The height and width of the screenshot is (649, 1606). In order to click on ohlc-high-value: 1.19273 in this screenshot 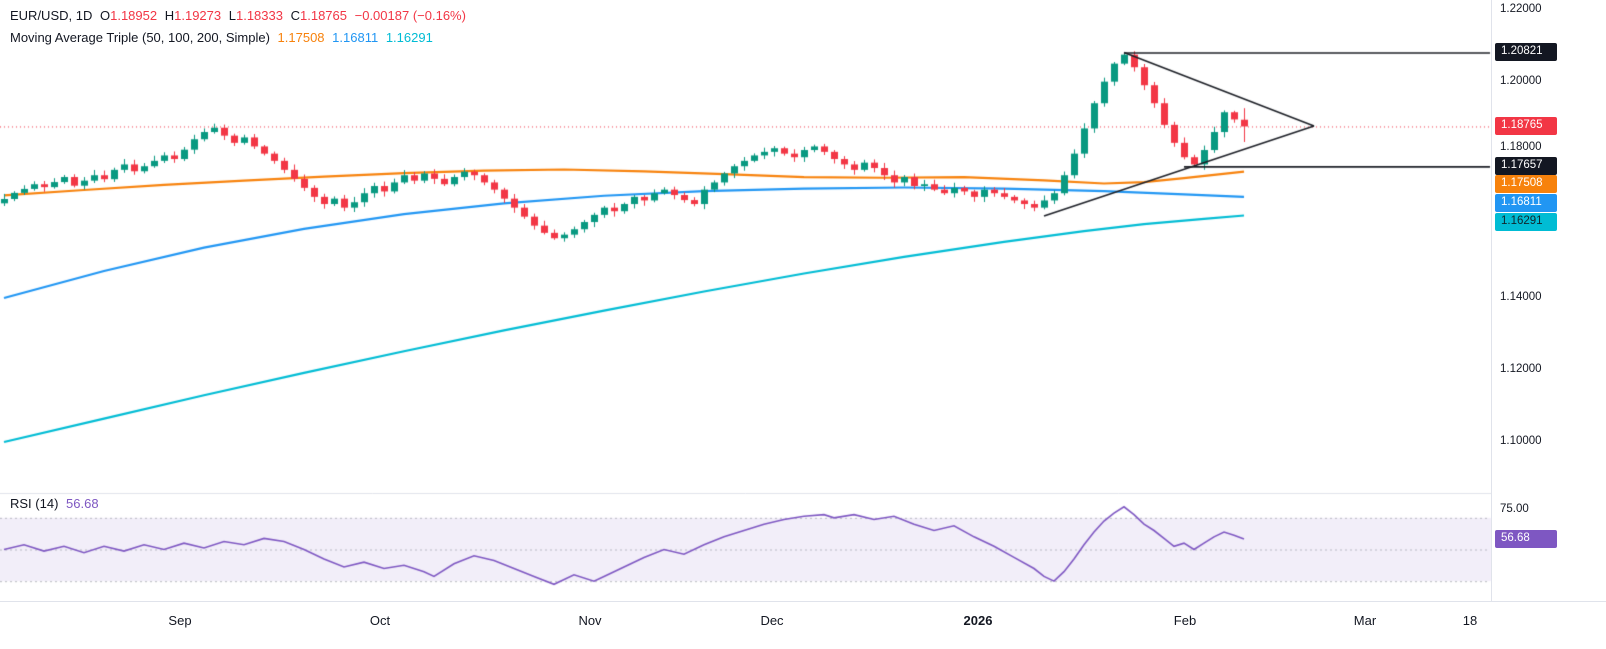, I will do `click(198, 15)`.